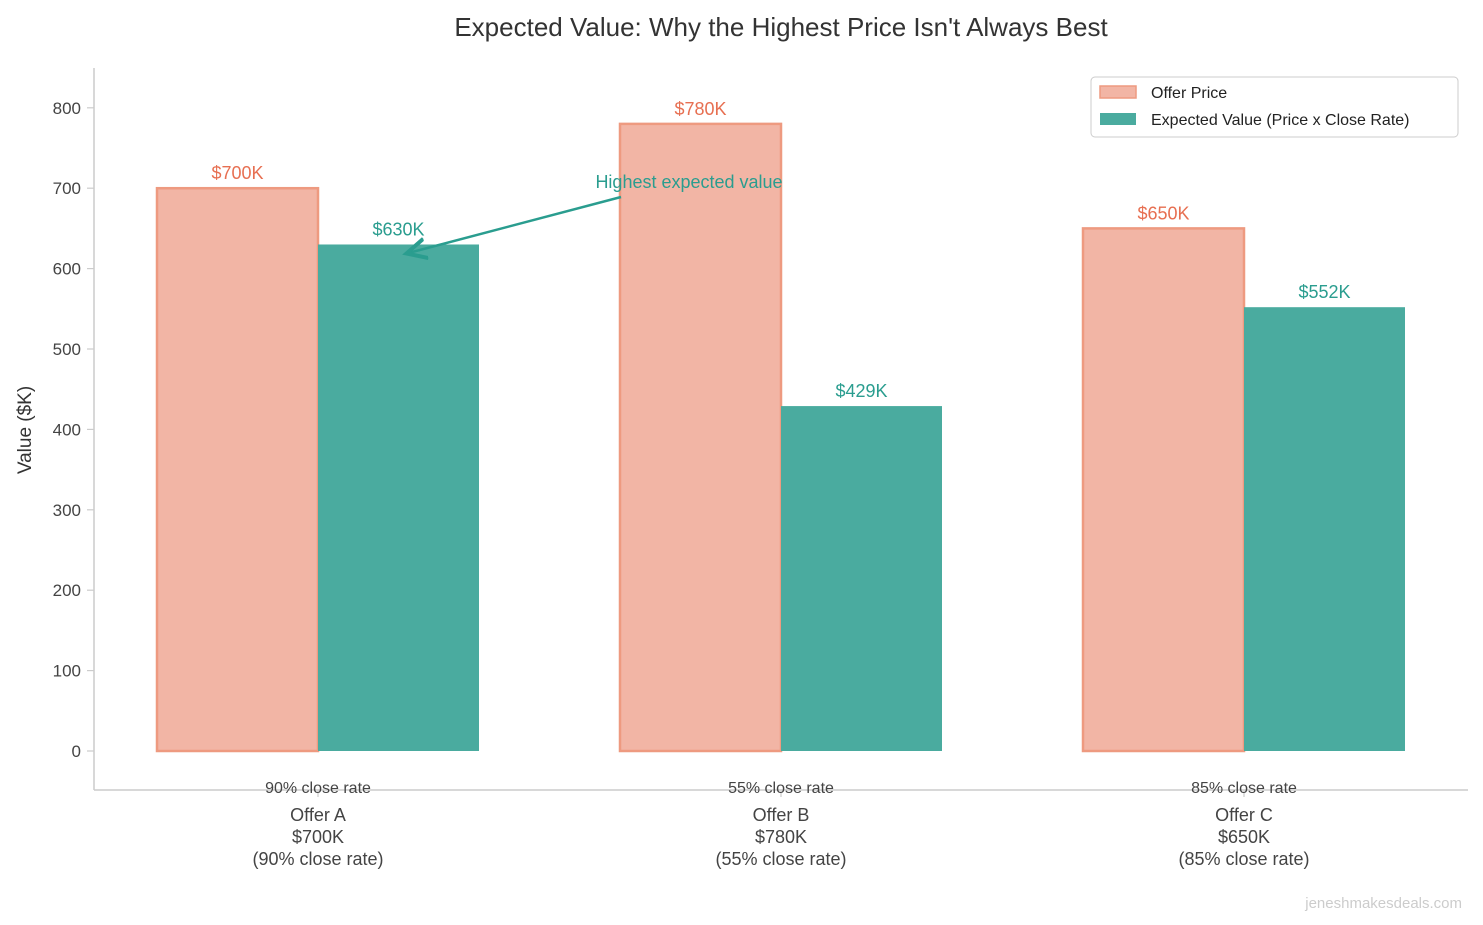 The height and width of the screenshot is (925, 1483). I want to click on x-tick-label: (85% close rate), so click(1243, 859).